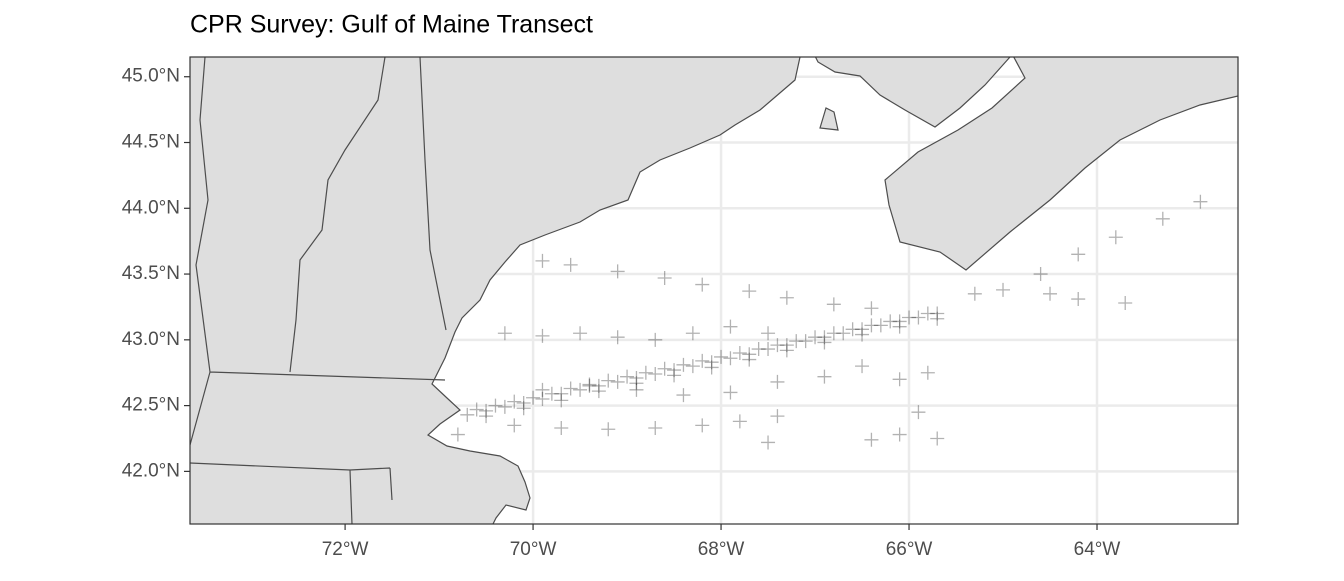  Describe the element at coordinates (151, 405) in the screenshot. I see `y-tick-label: 42.5°N` at that location.